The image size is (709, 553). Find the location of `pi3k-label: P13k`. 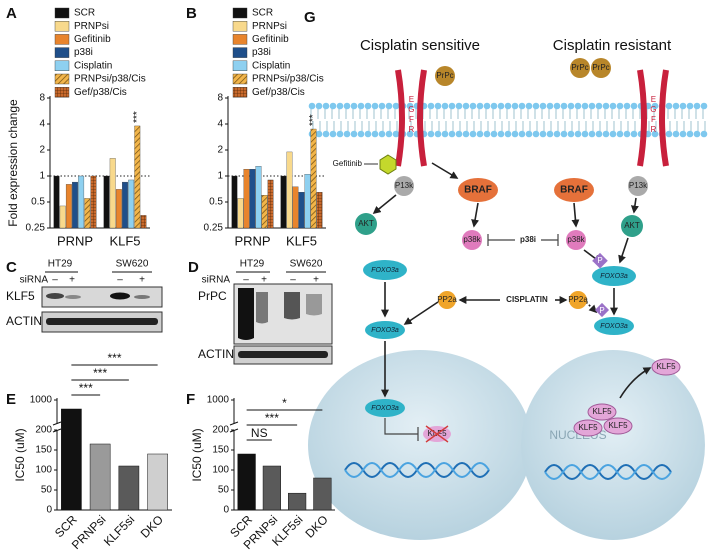

pi3k-label: P13k is located at coordinates (404, 185).